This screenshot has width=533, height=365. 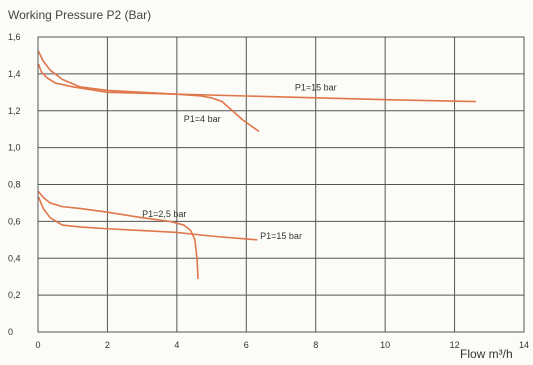 What do you see at coordinates (14, 111) in the screenshot?
I see `y-tick-label-6: 1,2` at bounding box center [14, 111].